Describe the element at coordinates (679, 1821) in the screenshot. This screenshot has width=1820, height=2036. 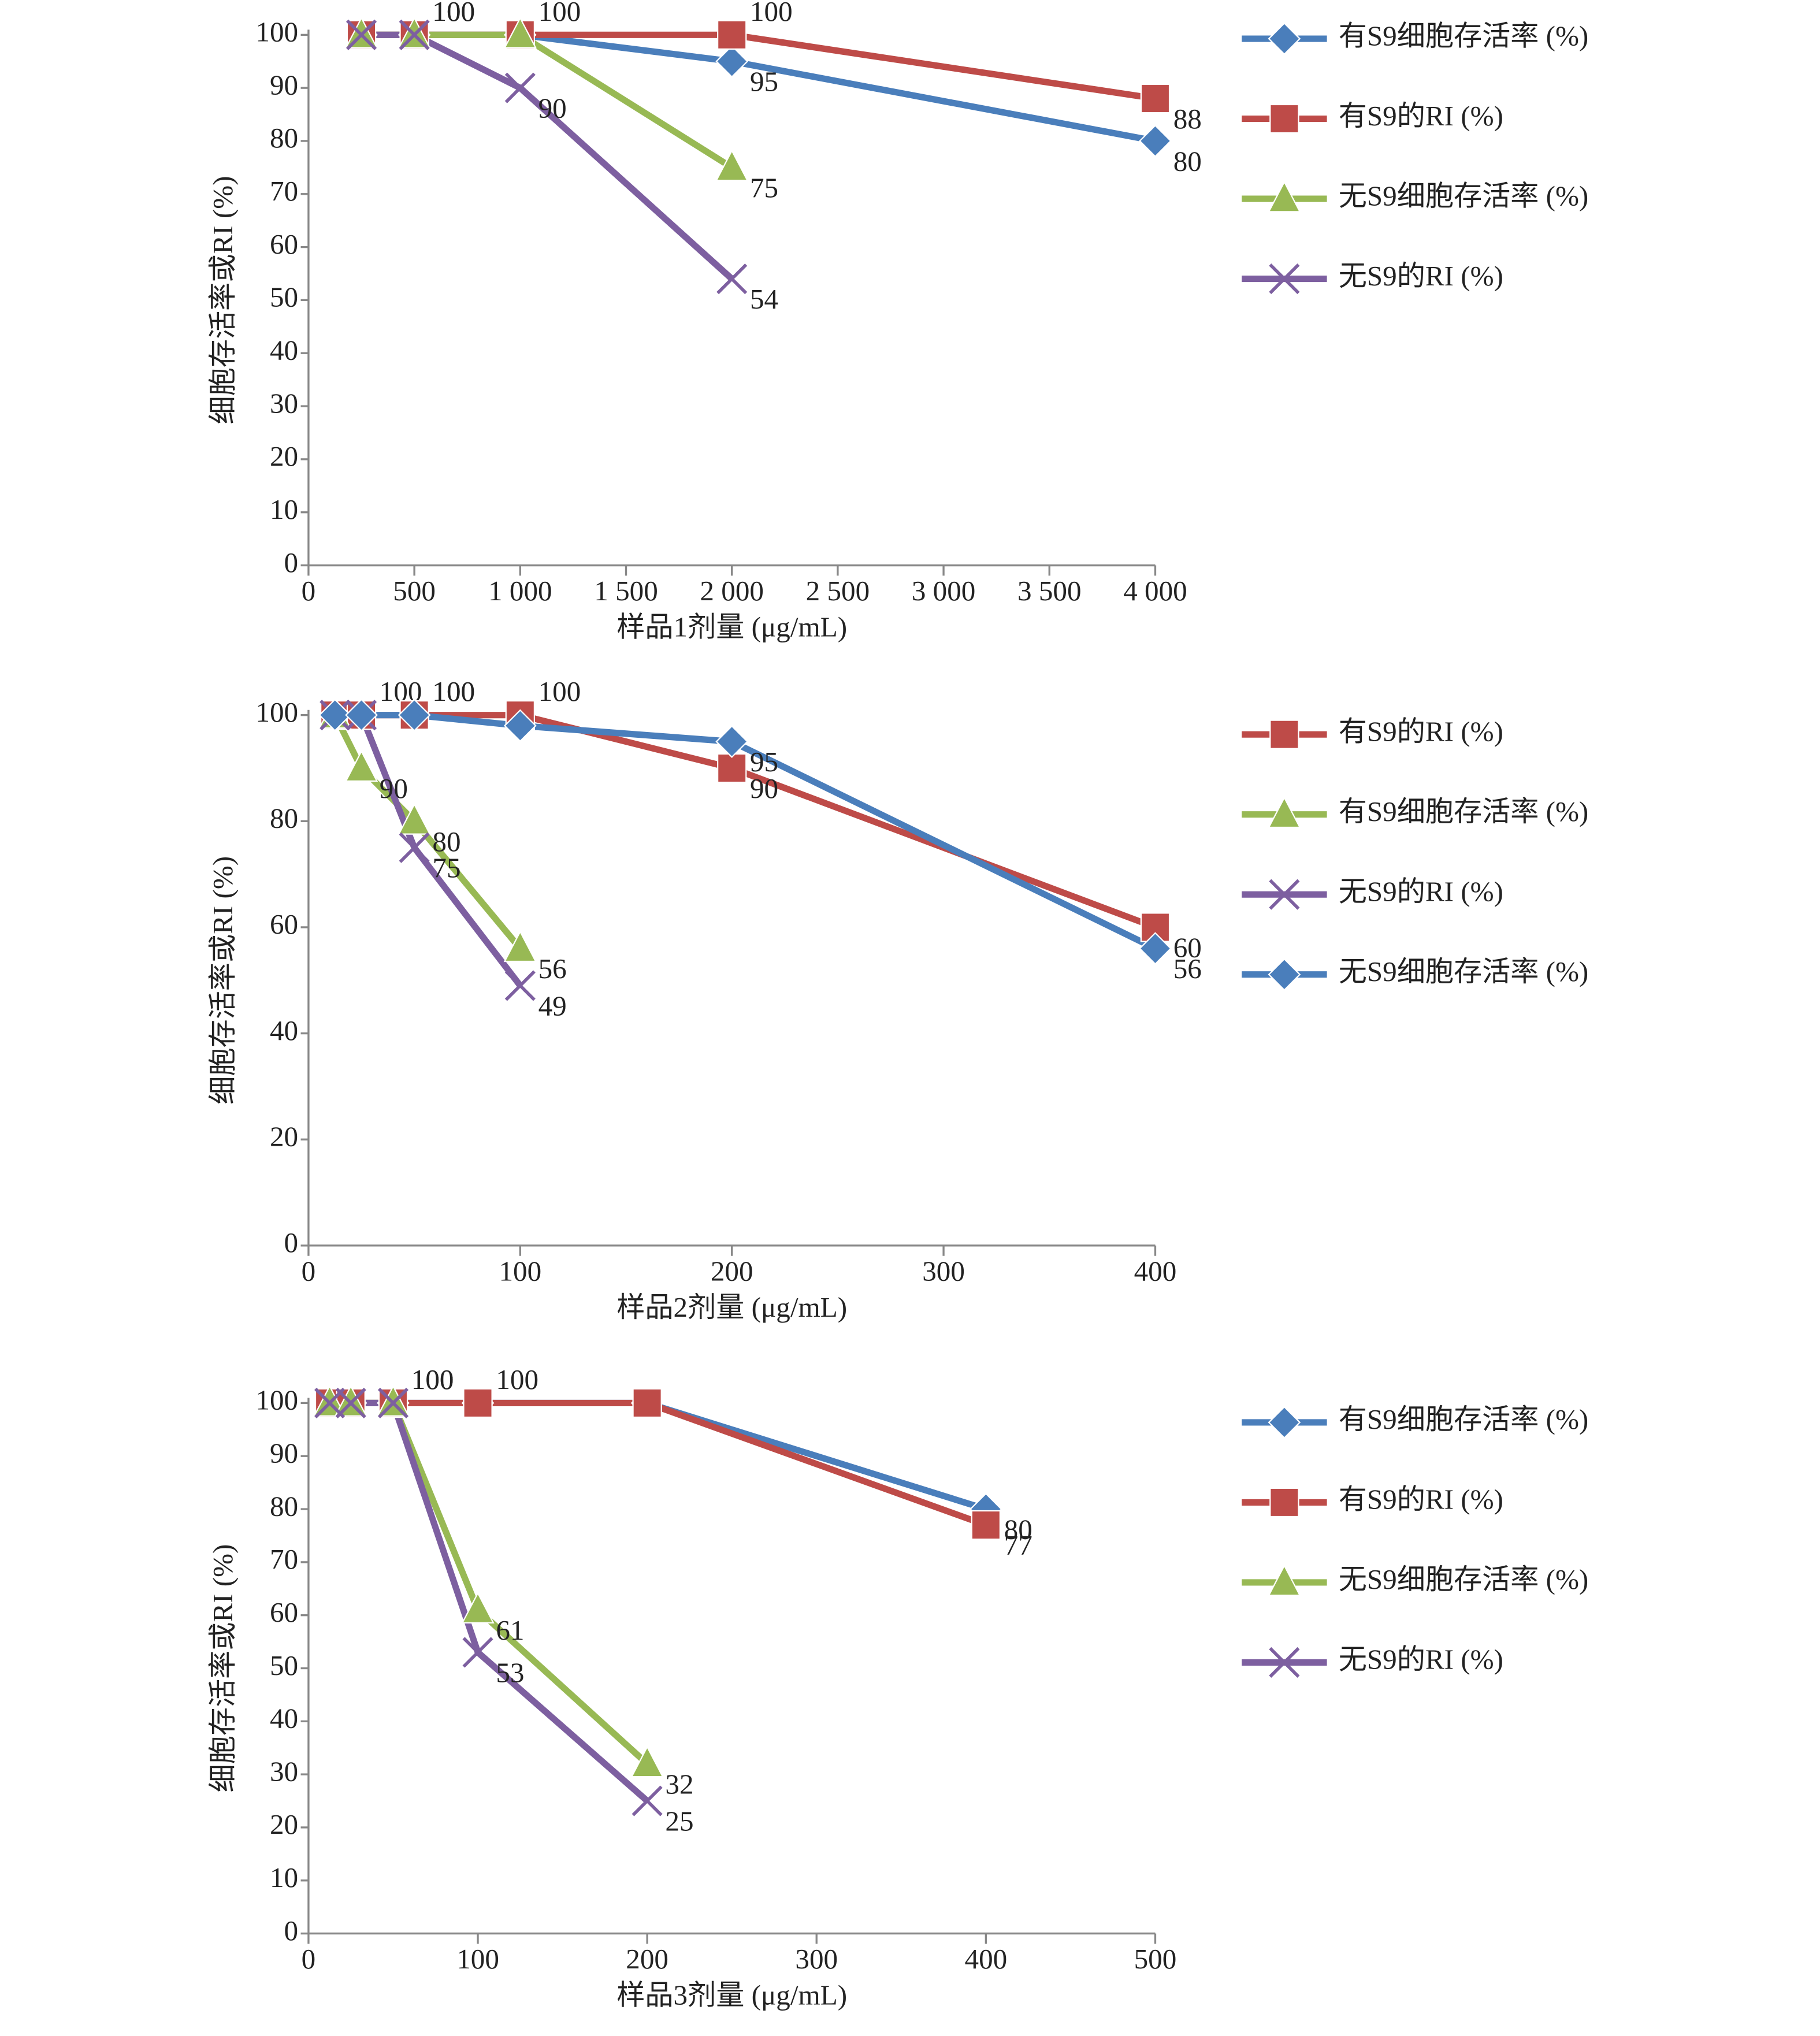
I see `data-label: 25` at that location.